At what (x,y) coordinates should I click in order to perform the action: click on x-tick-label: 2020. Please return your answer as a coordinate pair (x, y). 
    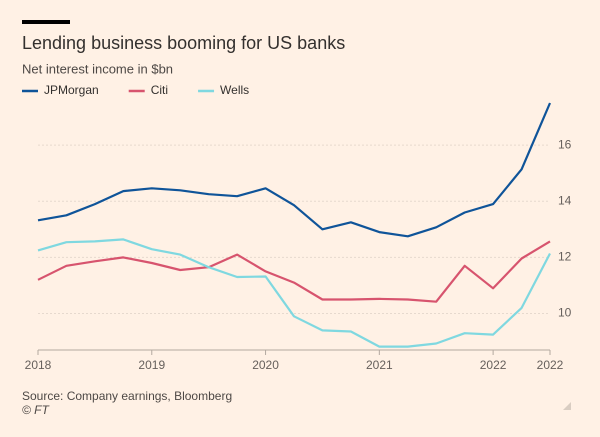
    Looking at the image, I should click on (265, 365).